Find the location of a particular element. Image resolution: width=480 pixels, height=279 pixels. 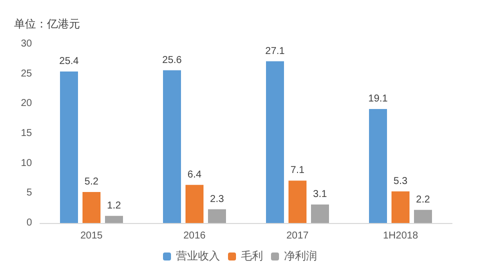

y-axis-title: 单位：亿港元 is located at coordinates (47, 24).